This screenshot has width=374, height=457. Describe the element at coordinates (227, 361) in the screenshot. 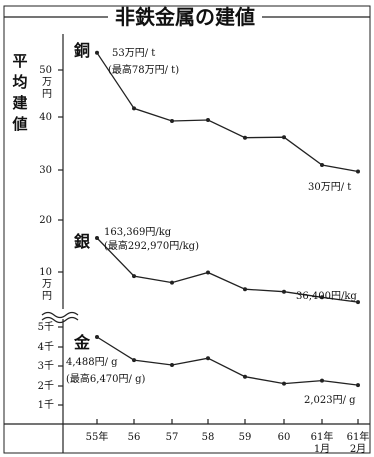

I see `series-line-gold` at that location.